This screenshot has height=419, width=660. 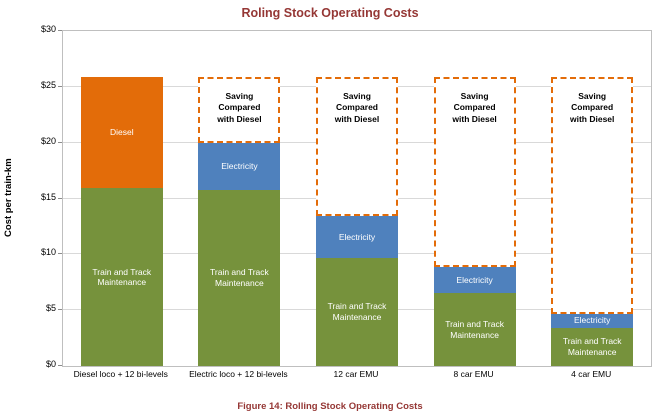 I want to click on chart-title: Roling Stock Operating Costs, so click(x=330, y=13).